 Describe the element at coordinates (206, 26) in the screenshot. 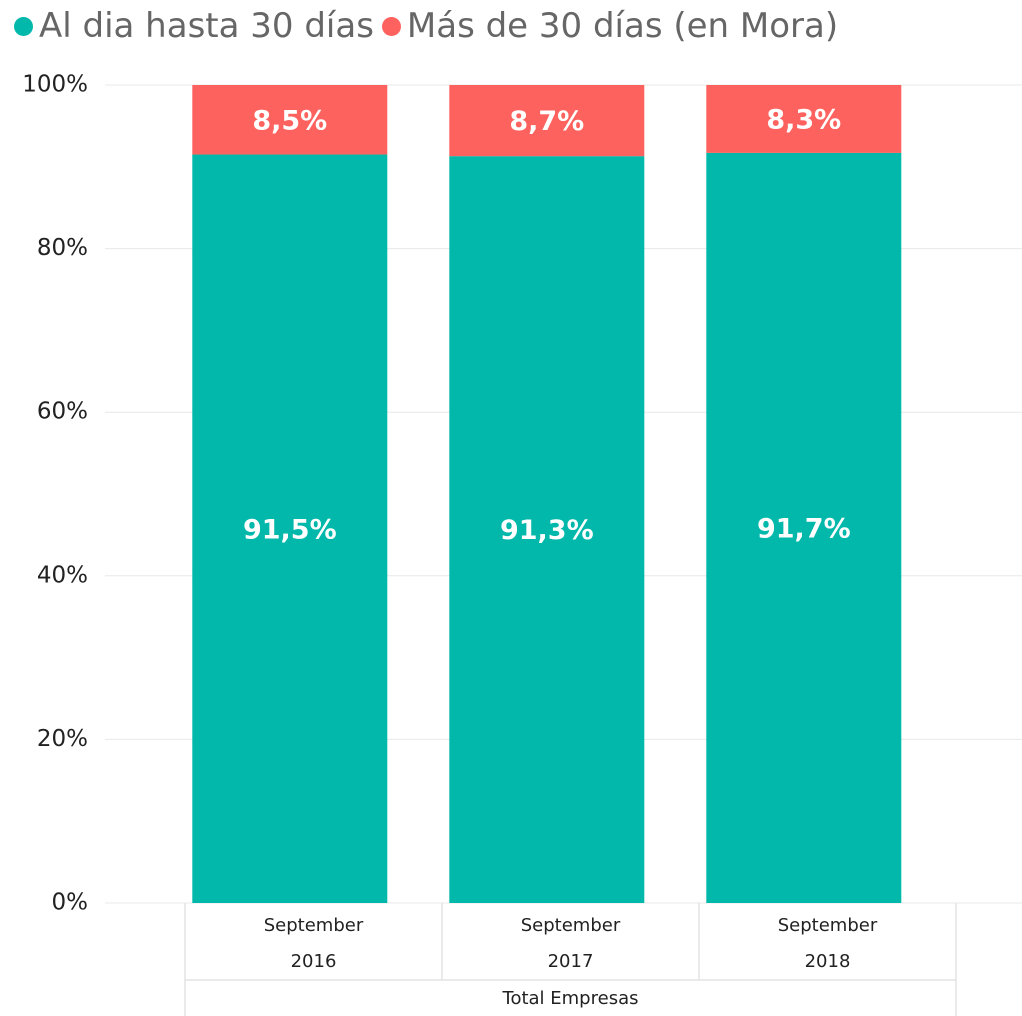

I see `legend-label: Al dia hasta 30 días` at that location.